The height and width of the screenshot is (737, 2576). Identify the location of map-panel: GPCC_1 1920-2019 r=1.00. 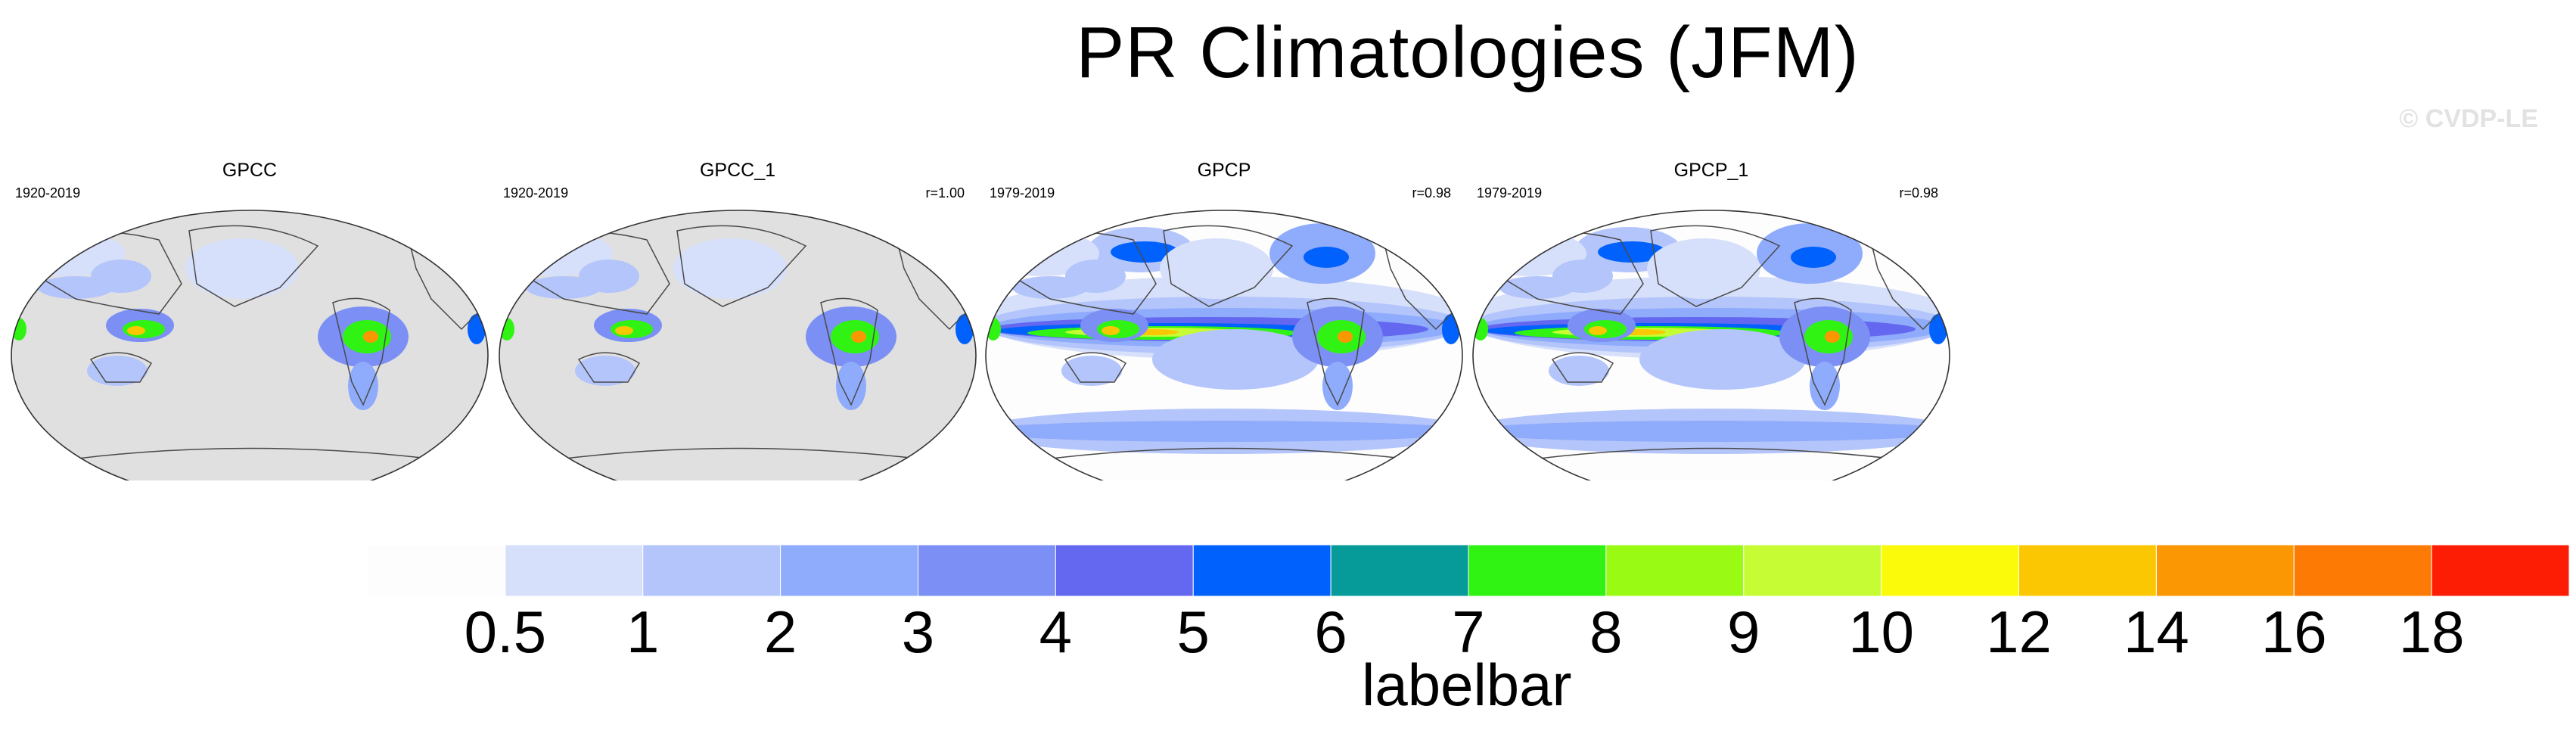
(738, 317).